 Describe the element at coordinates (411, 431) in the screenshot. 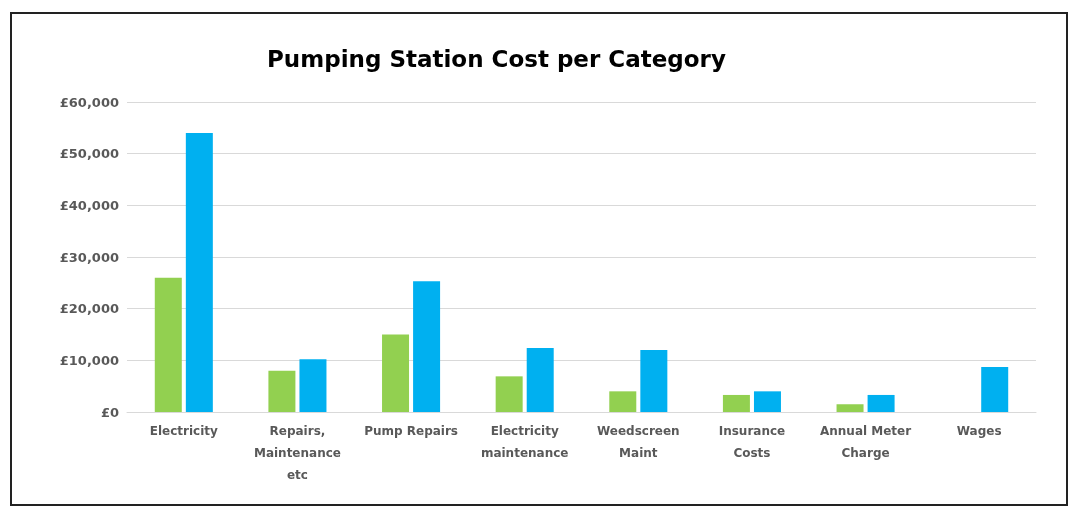

I see `x-tick-label: Pump Repairs` at that location.